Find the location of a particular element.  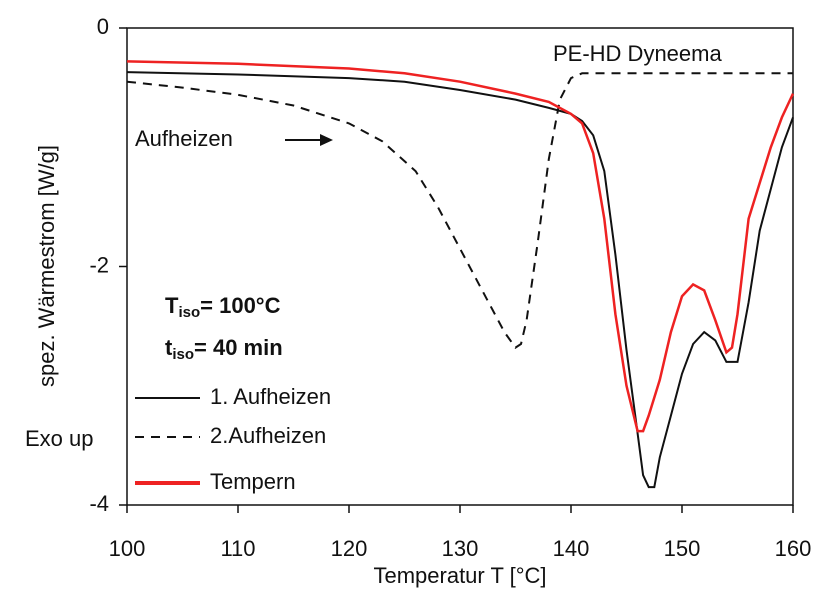

y-tick-label: -4 is located at coordinates (99, 503).